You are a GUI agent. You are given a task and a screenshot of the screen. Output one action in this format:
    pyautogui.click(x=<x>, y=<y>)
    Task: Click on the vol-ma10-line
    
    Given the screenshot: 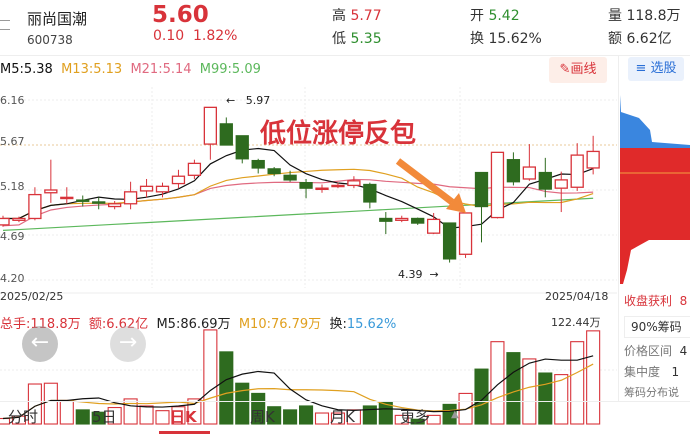 What is the action you would take?
    pyautogui.click(x=298, y=391)
    